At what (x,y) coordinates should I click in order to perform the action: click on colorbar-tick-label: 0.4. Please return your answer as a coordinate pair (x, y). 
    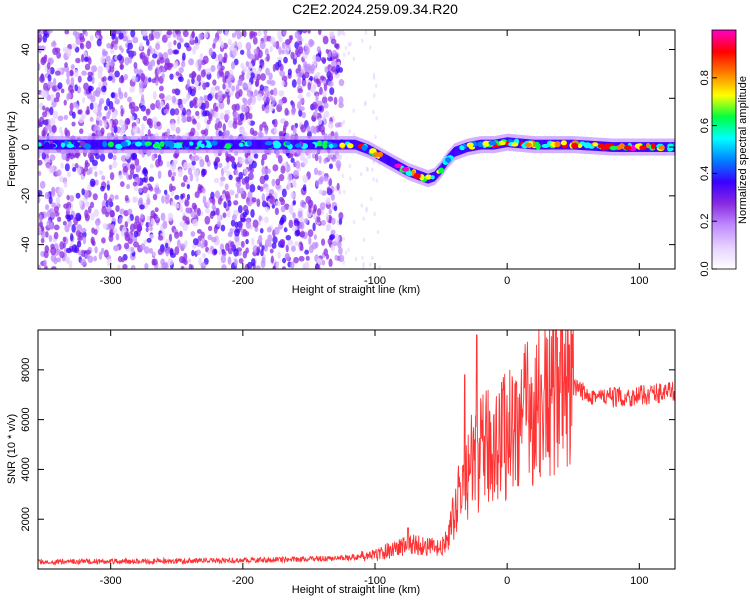
    Looking at the image, I should click on (705, 173).